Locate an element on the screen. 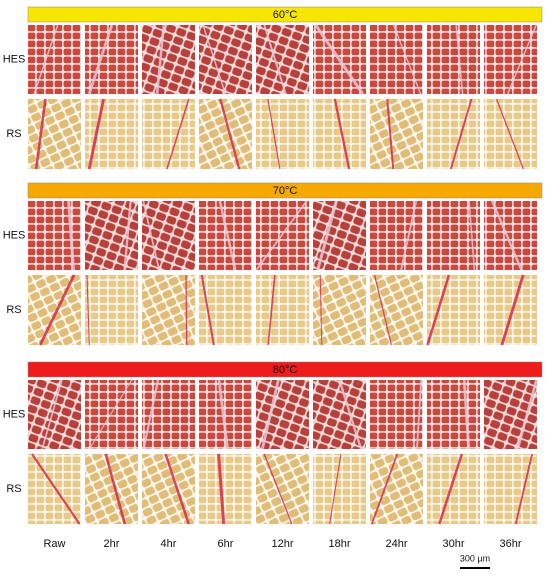  header-title: 80°C is located at coordinates (285, 370).